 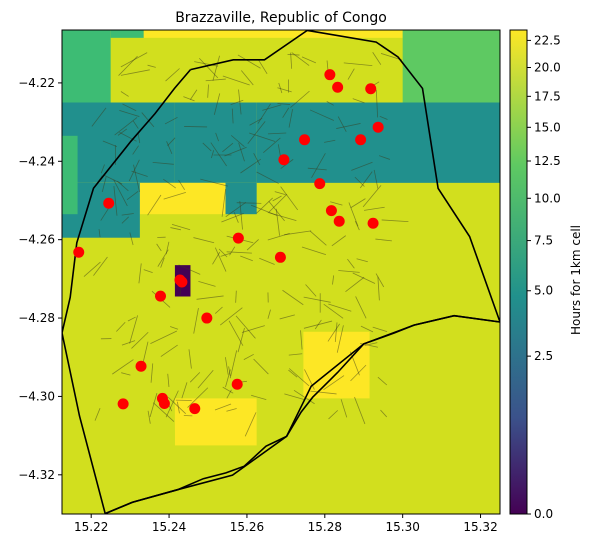 I want to click on colorbar-tick-label: 0.0, so click(x=543, y=514).